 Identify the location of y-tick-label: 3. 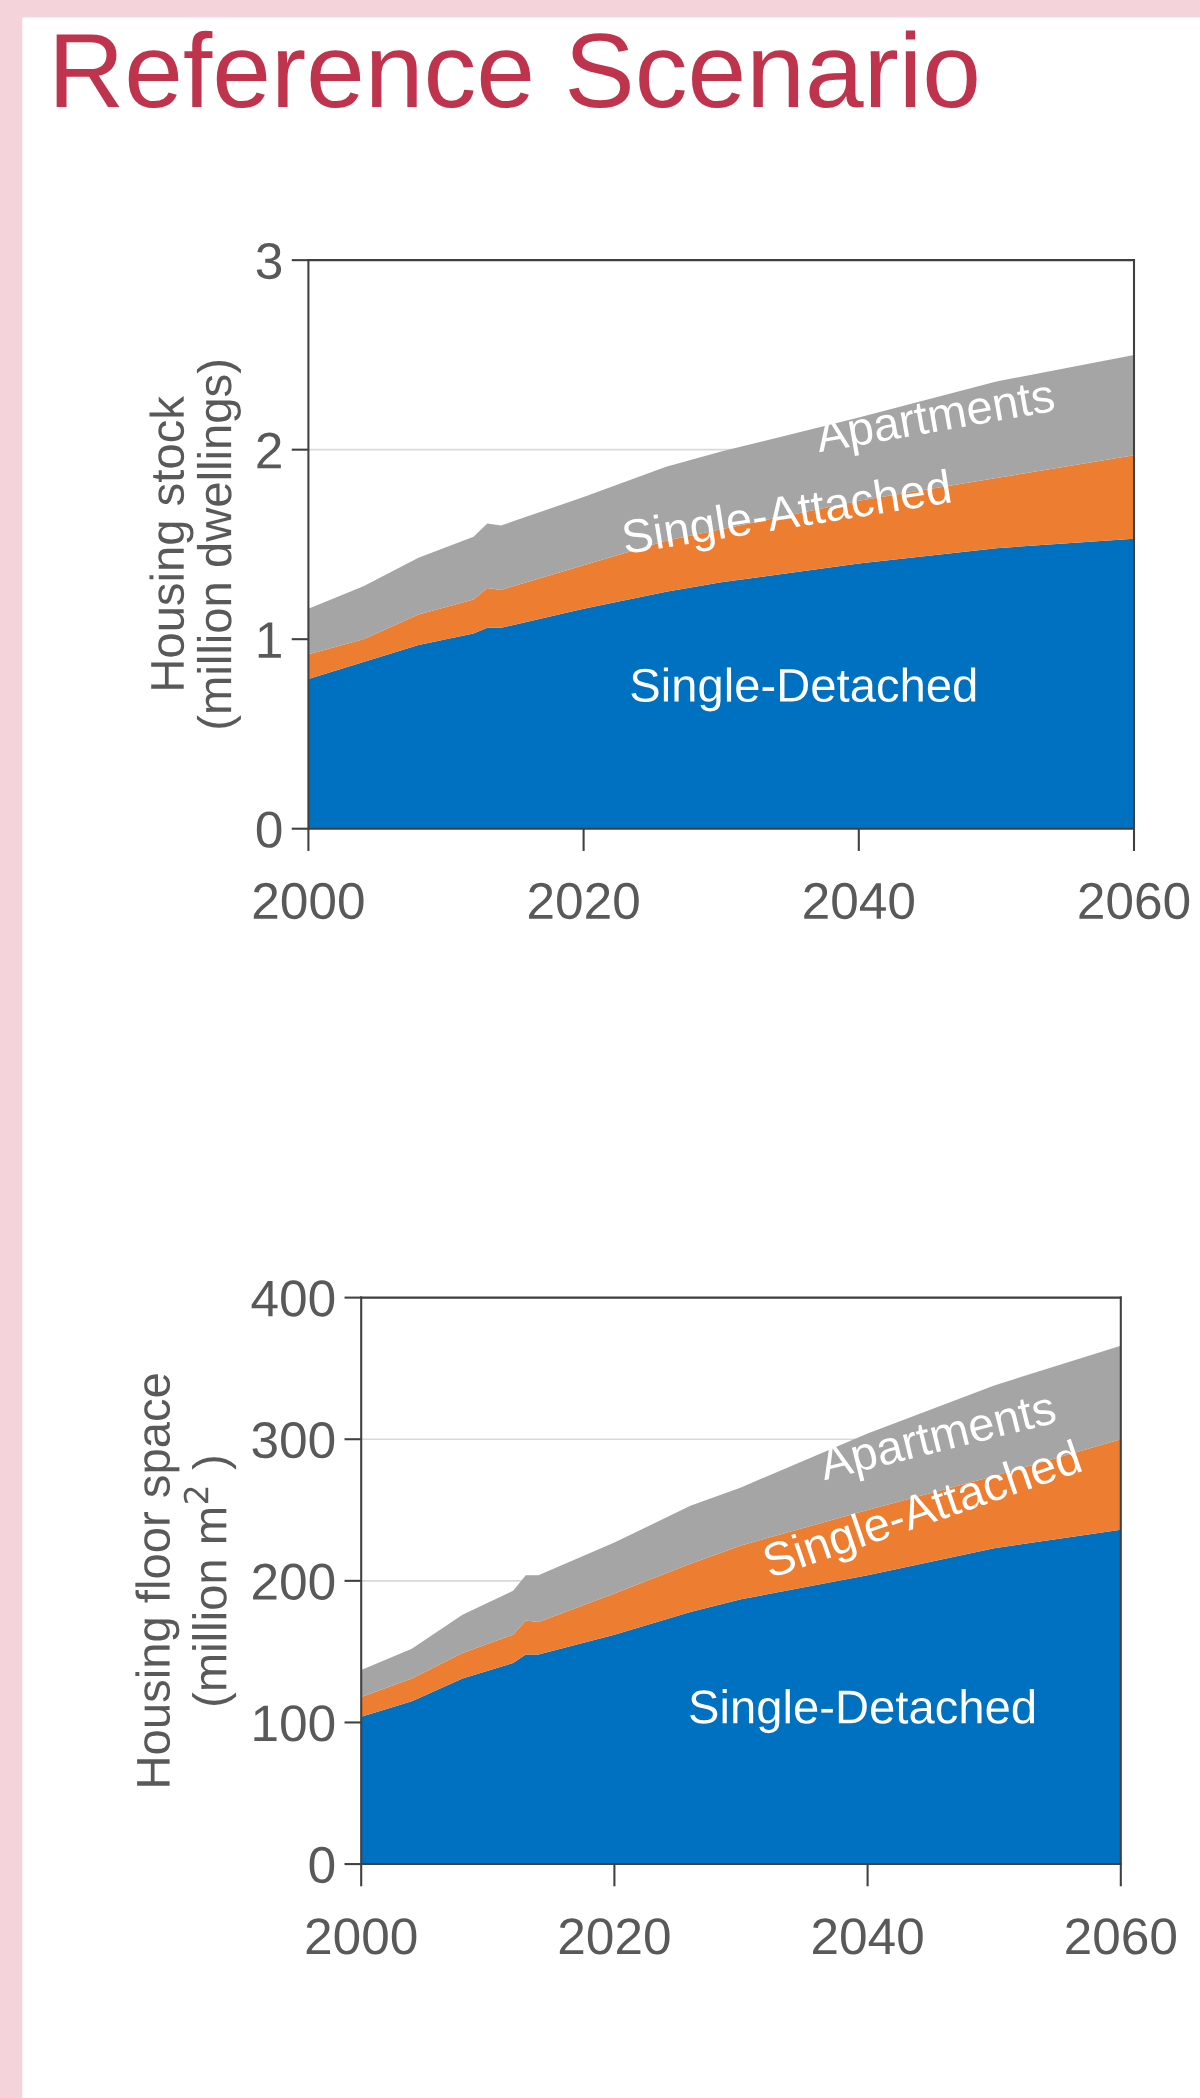
(269, 261).